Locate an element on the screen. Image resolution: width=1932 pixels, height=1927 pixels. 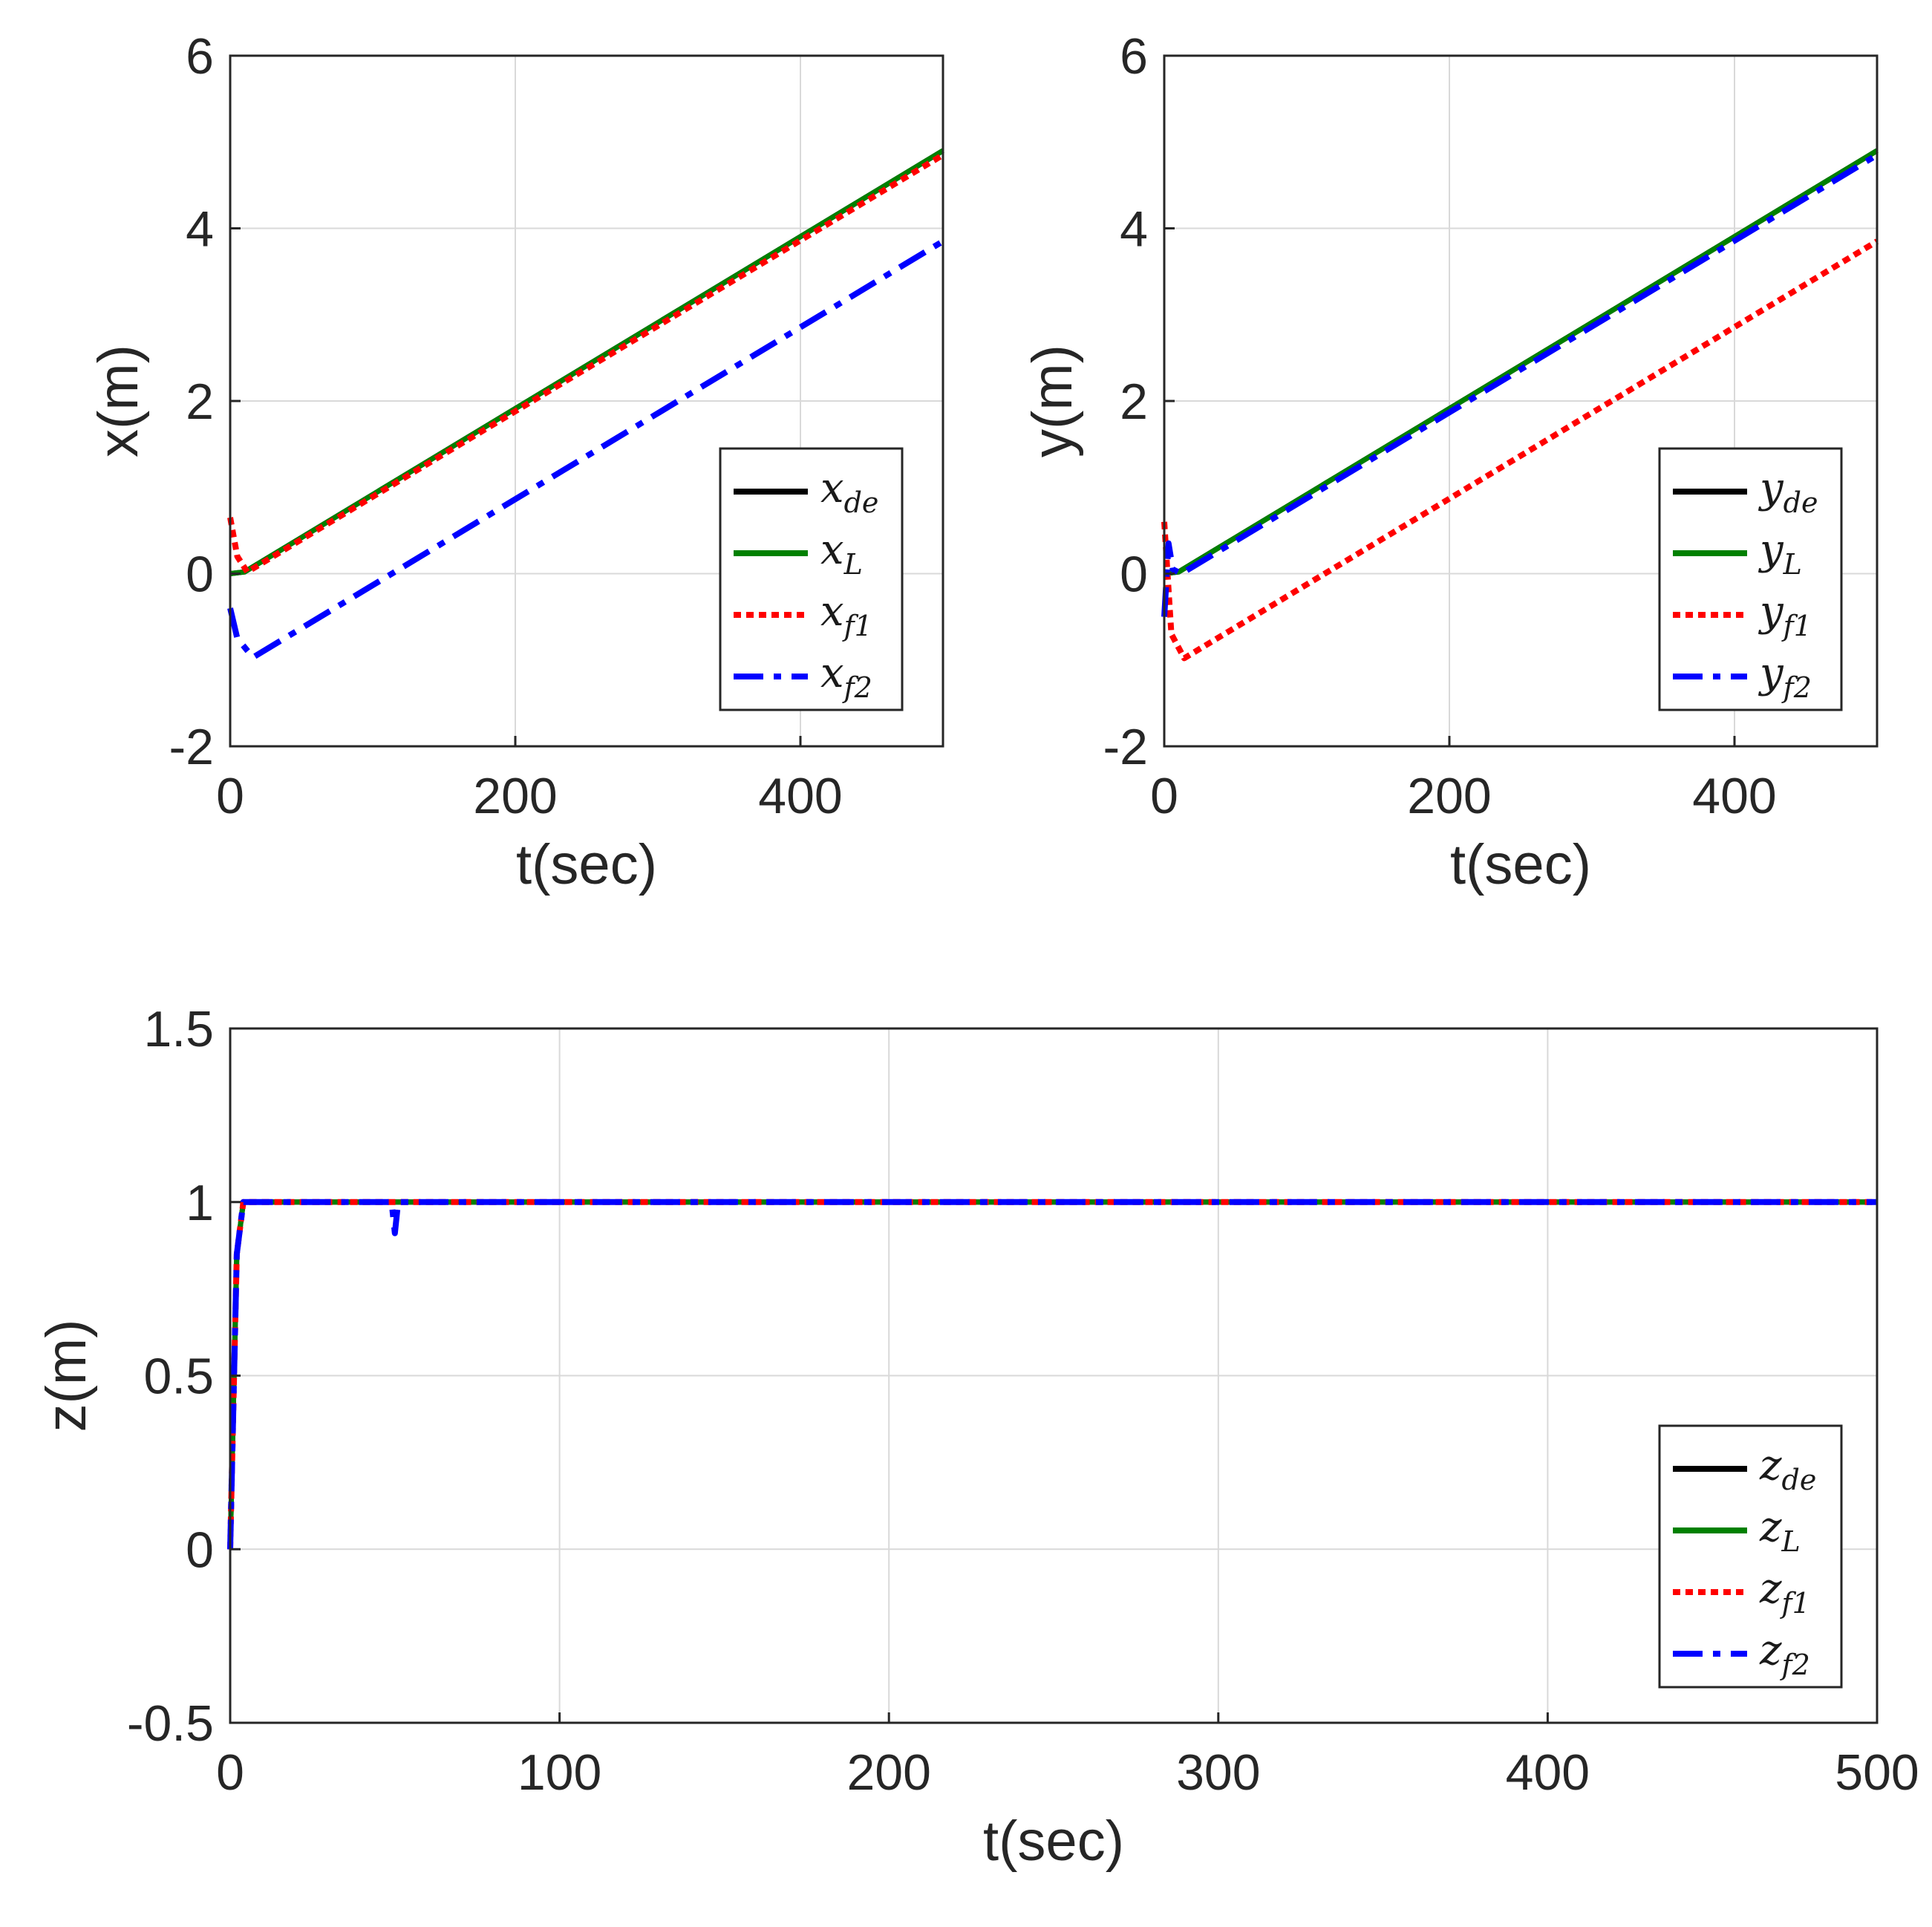
x-ytick-label-0: -2 is located at coordinates (192, 747).